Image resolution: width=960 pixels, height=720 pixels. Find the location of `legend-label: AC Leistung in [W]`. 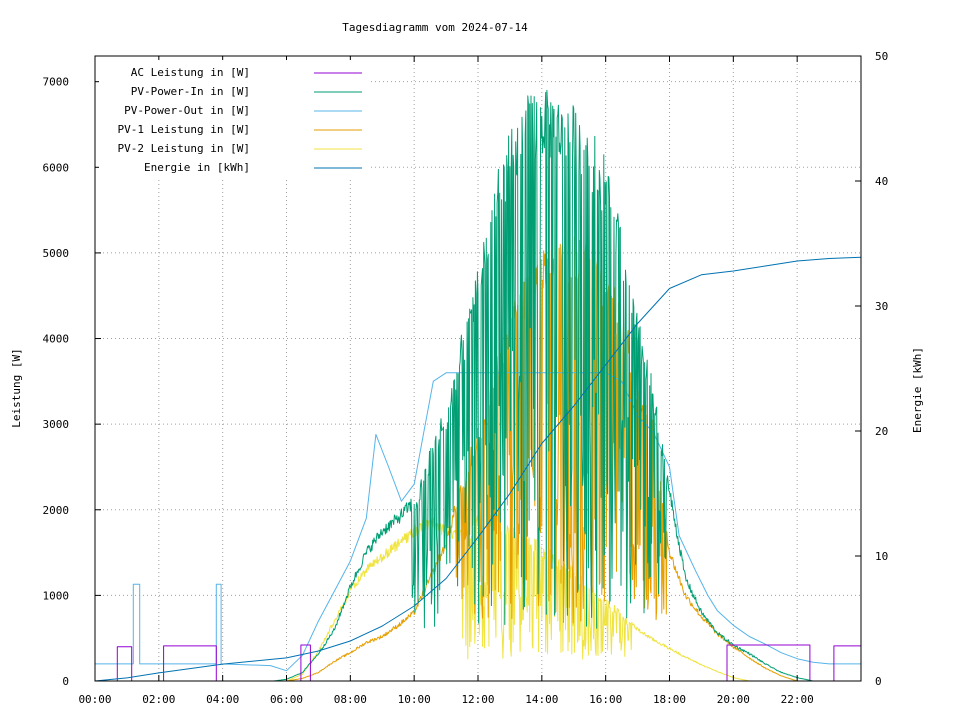

legend-label: AC Leistung in [W] is located at coordinates (190, 72).